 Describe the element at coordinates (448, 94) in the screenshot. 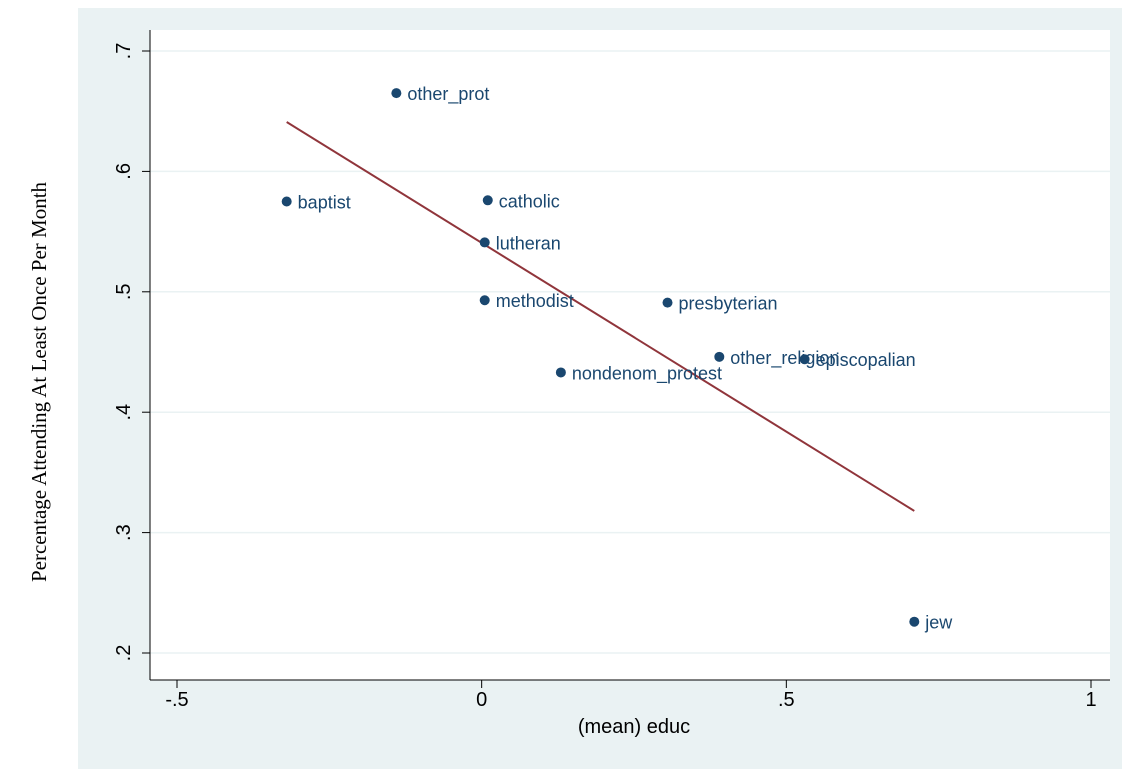

I see `data-point-label: other_prot` at that location.